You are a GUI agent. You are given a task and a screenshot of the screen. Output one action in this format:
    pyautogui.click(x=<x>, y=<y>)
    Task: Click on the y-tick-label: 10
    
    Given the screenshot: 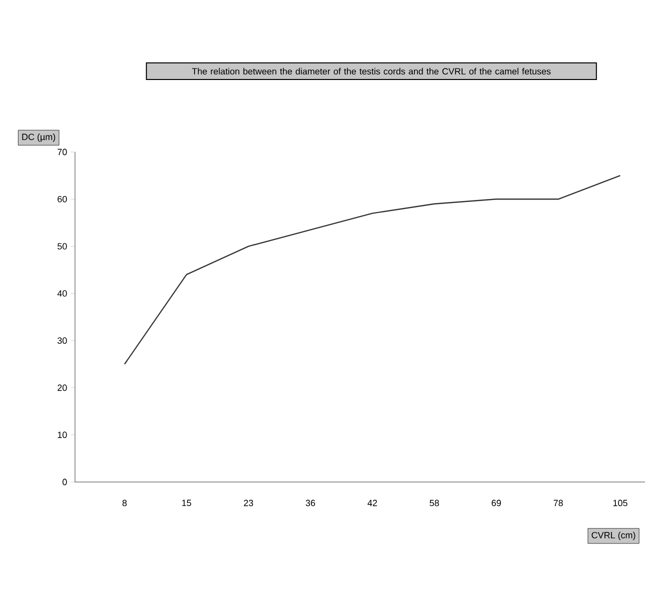 What is the action you would take?
    pyautogui.click(x=62, y=435)
    